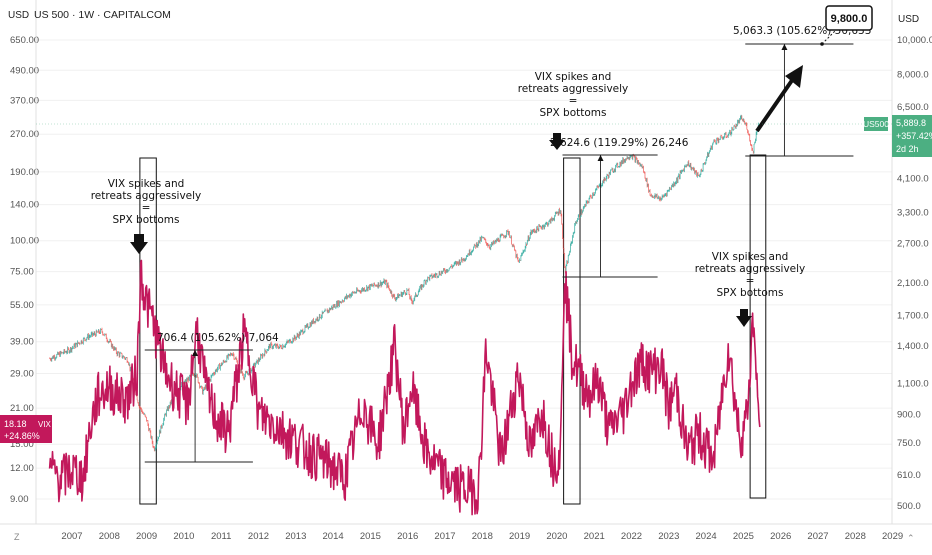 This screenshot has width=932, height=555. Describe the element at coordinates (333, 536) in the screenshot. I see `x-axis-tick: 2014` at that location.